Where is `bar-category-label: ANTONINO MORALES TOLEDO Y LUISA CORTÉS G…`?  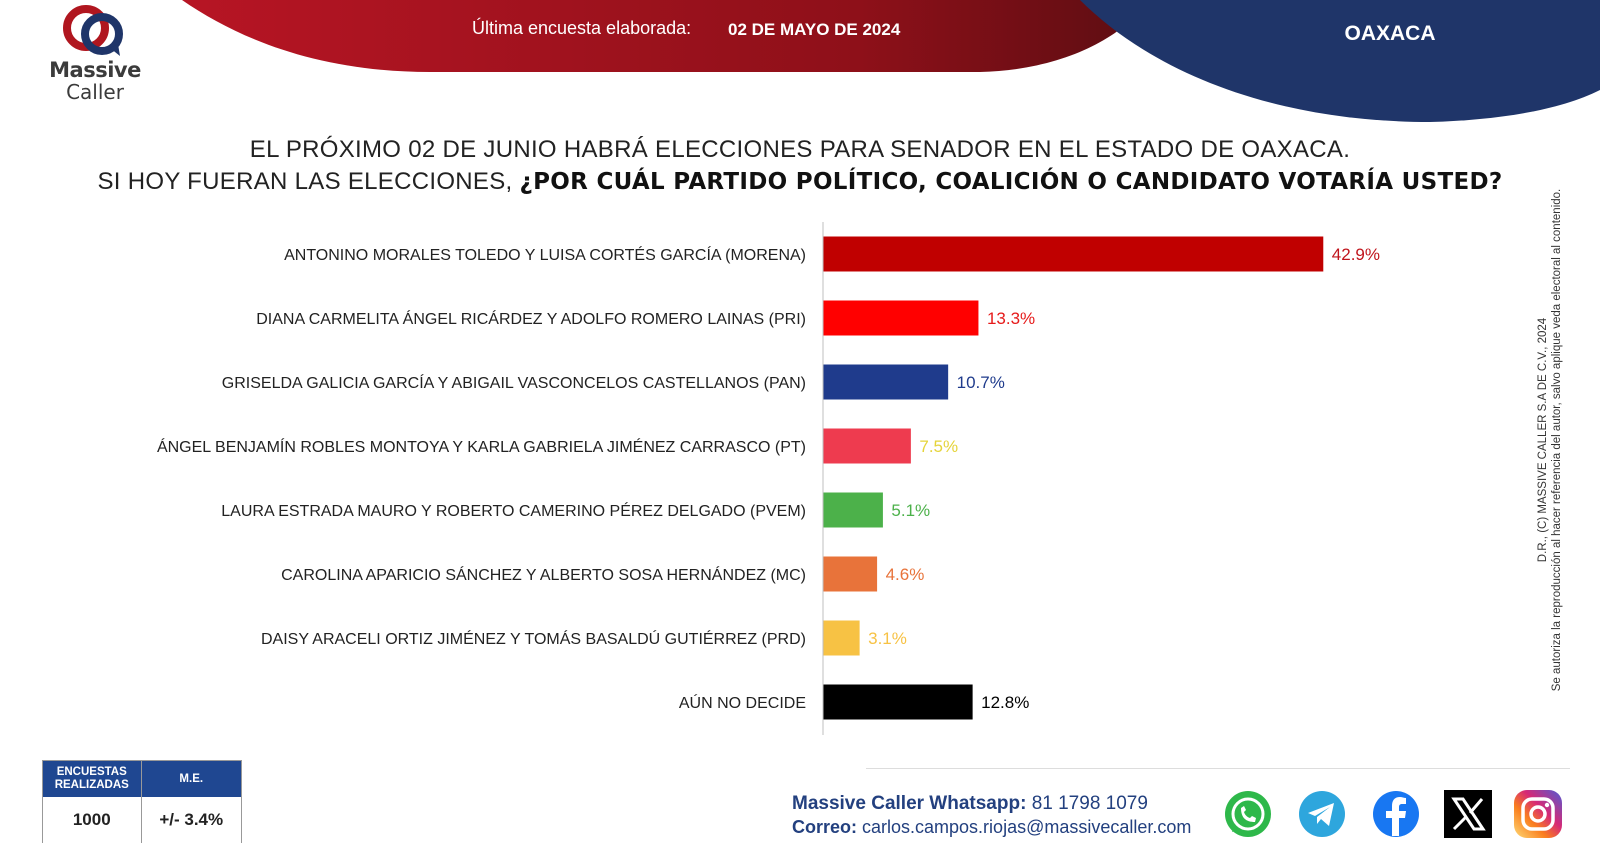 bar-category-label: ANTONINO MORALES TOLEDO Y LUISA CORTÉS G… is located at coordinates (545, 254).